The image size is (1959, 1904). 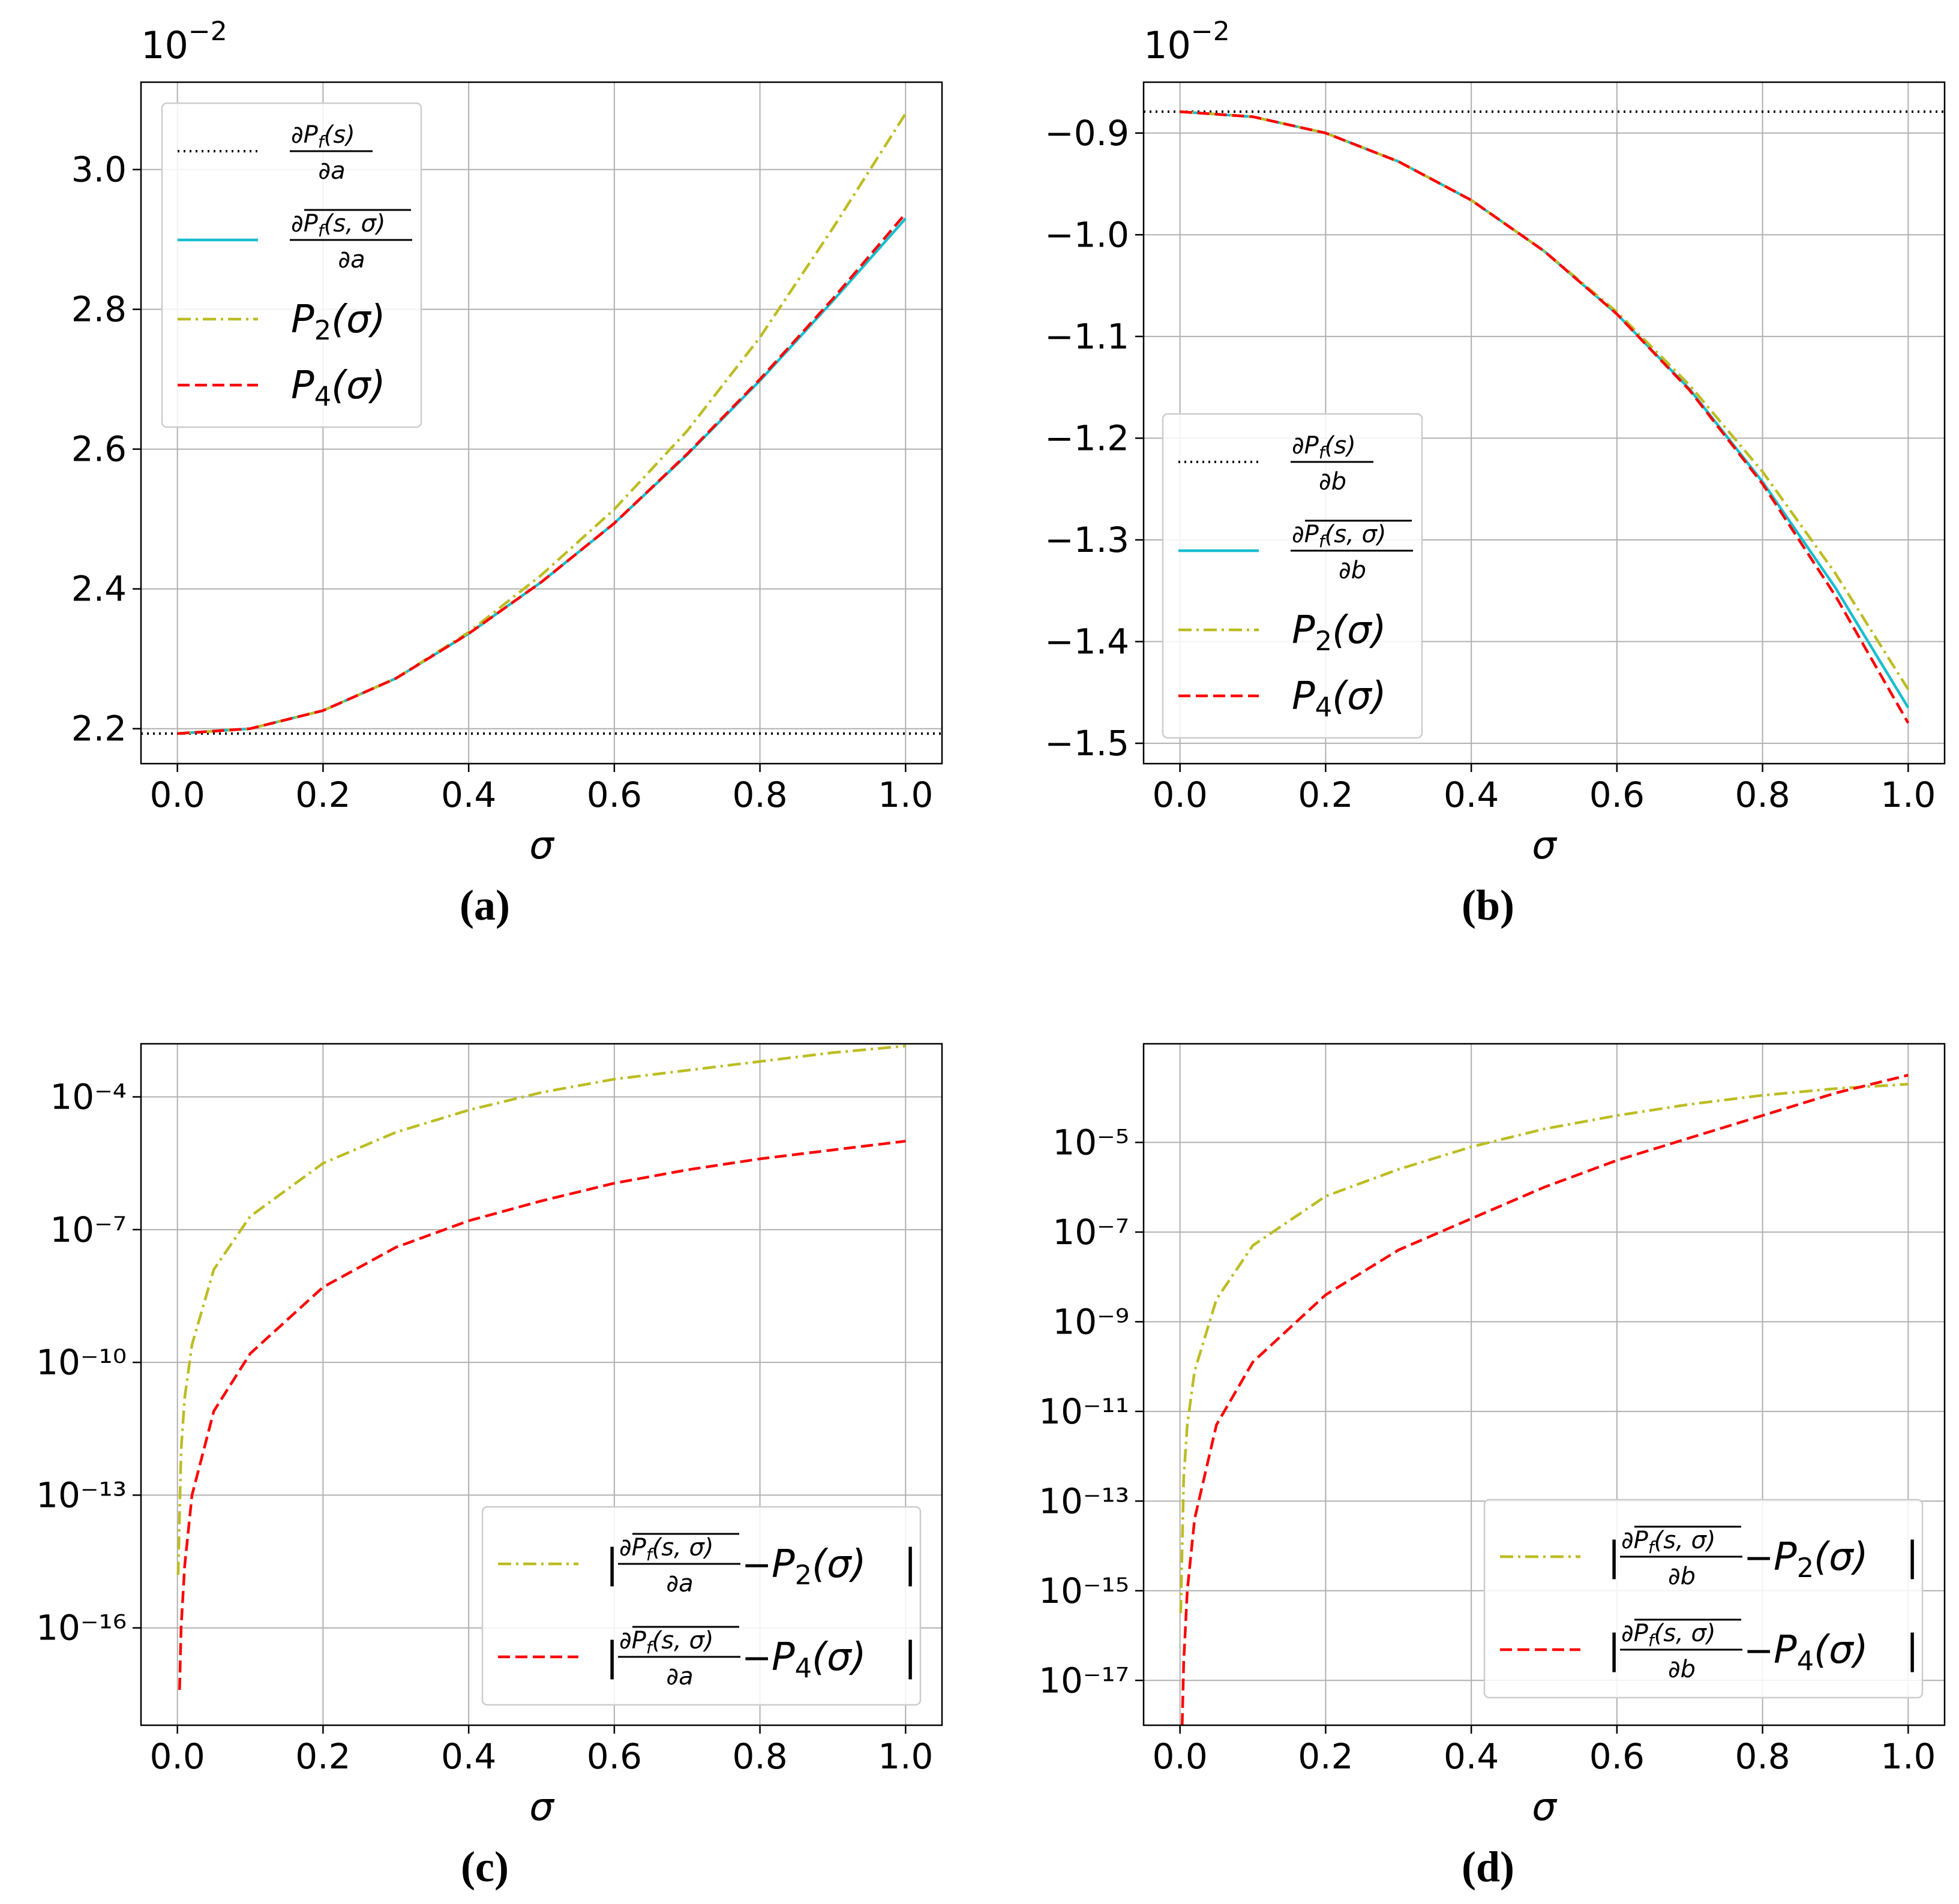 What do you see at coordinates (1087, 641) in the screenshot?
I see `y-tick-label: −1.4` at bounding box center [1087, 641].